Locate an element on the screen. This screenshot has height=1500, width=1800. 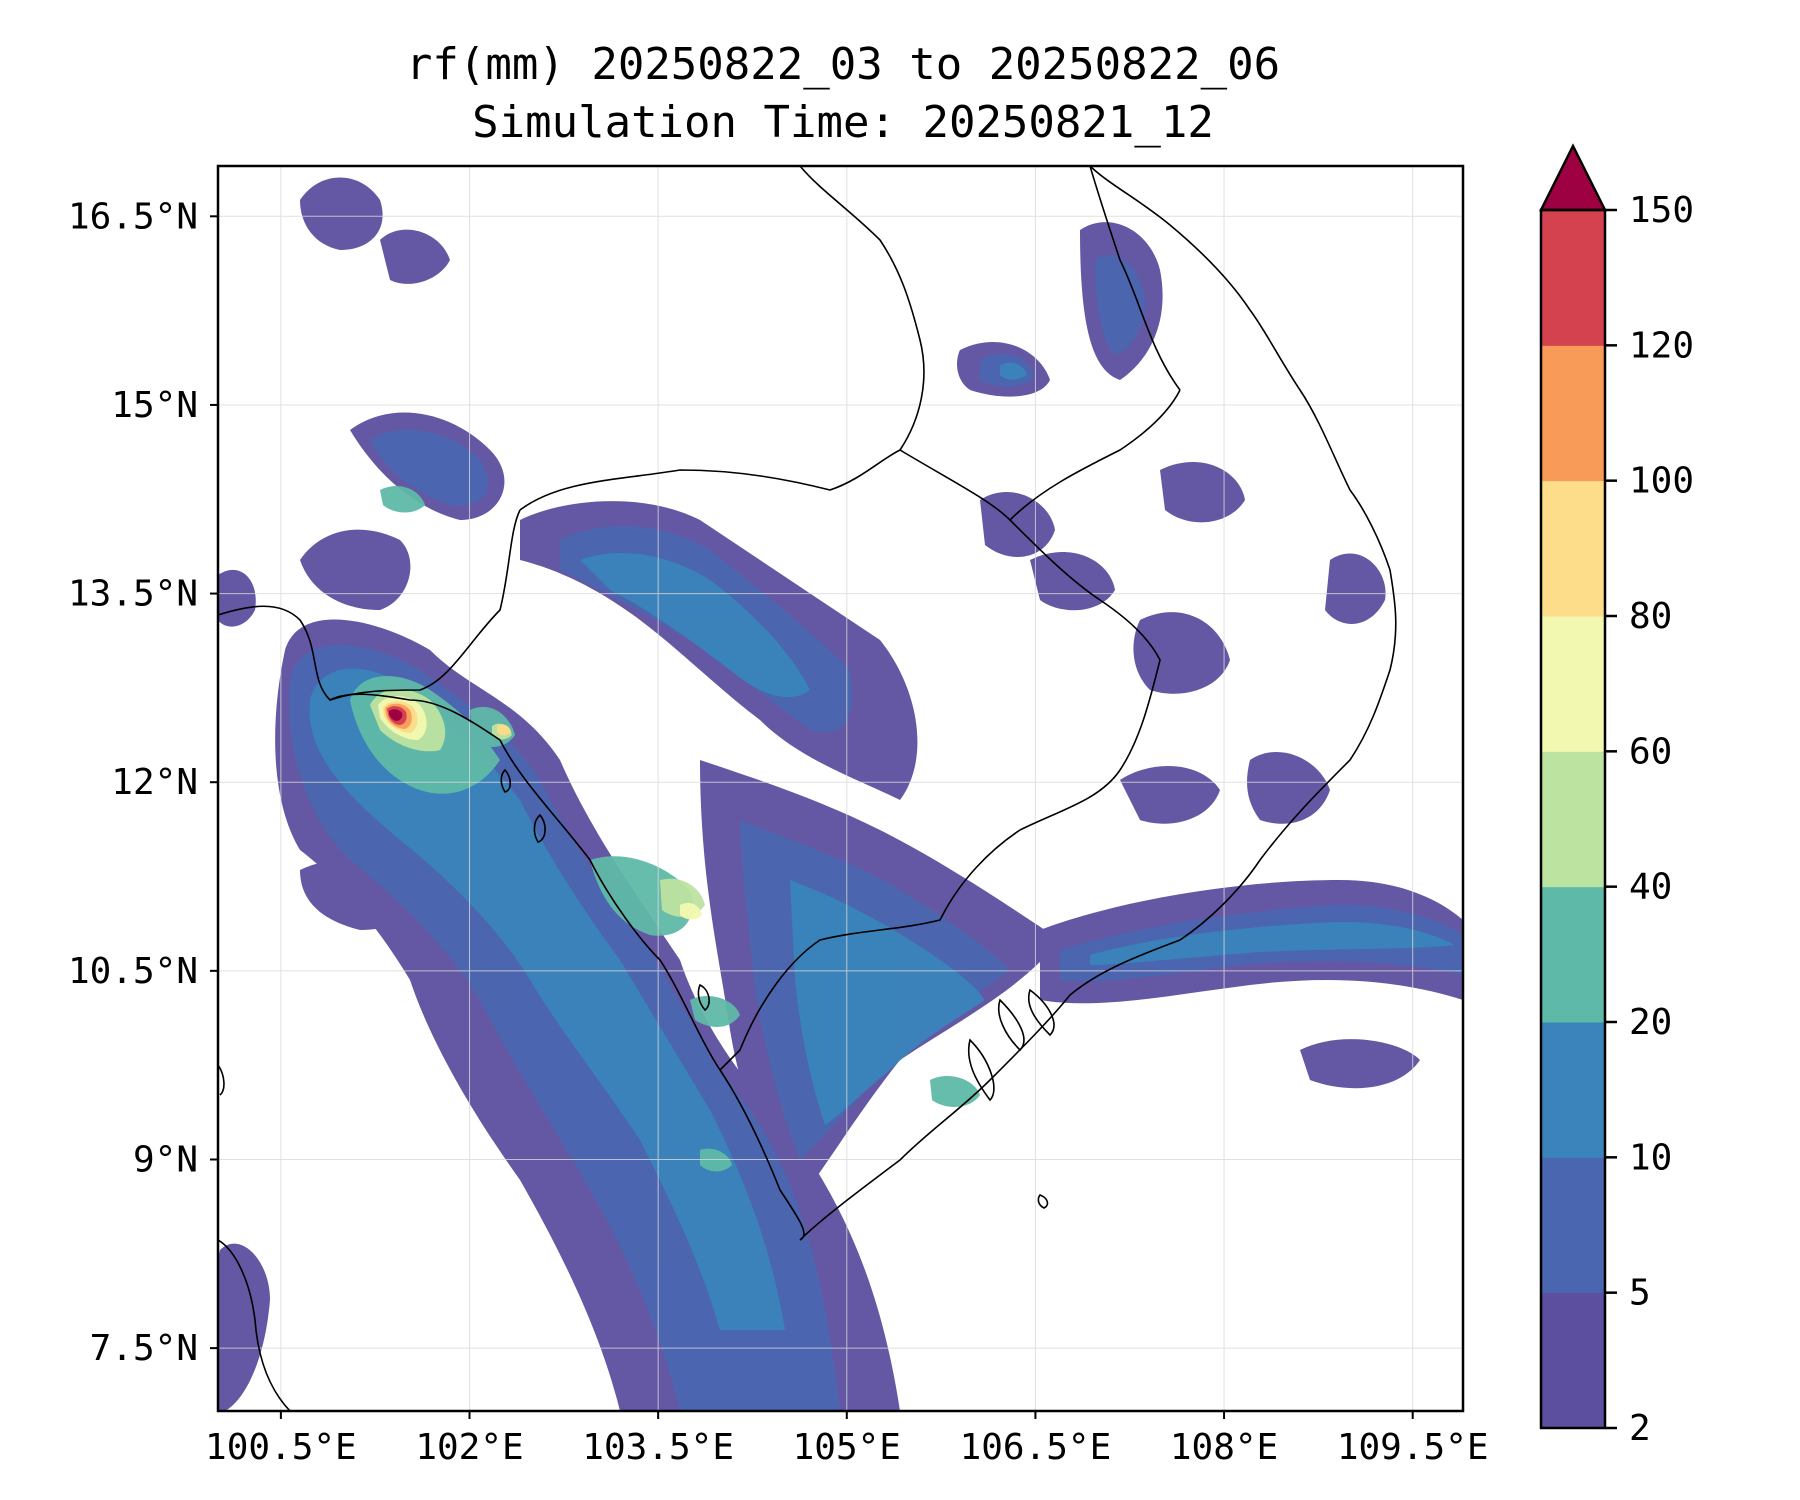
colorbar-tick-label: 100 is located at coordinates (1661, 481).